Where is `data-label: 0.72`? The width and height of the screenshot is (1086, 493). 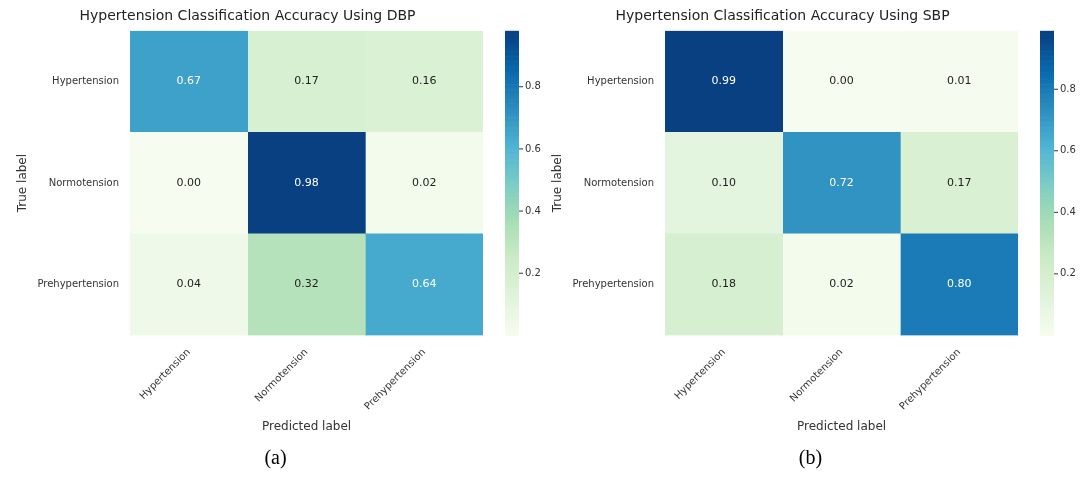 data-label: 0.72 is located at coordinates (841, 182).